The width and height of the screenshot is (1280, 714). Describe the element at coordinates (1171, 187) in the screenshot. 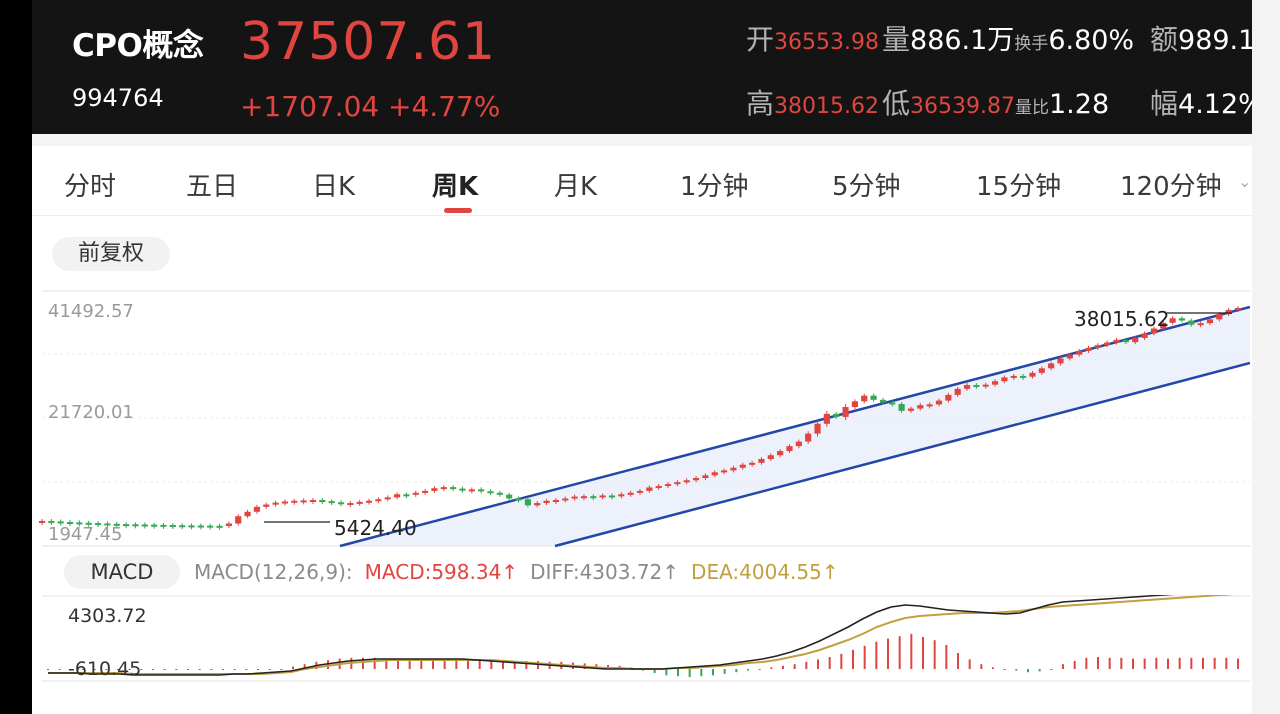

I see `tab-120-minute: 120分钟` at that location.